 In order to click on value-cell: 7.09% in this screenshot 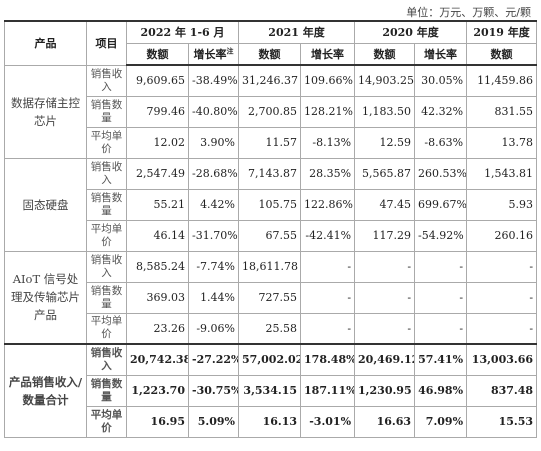, I will do `click(441, 421)`.